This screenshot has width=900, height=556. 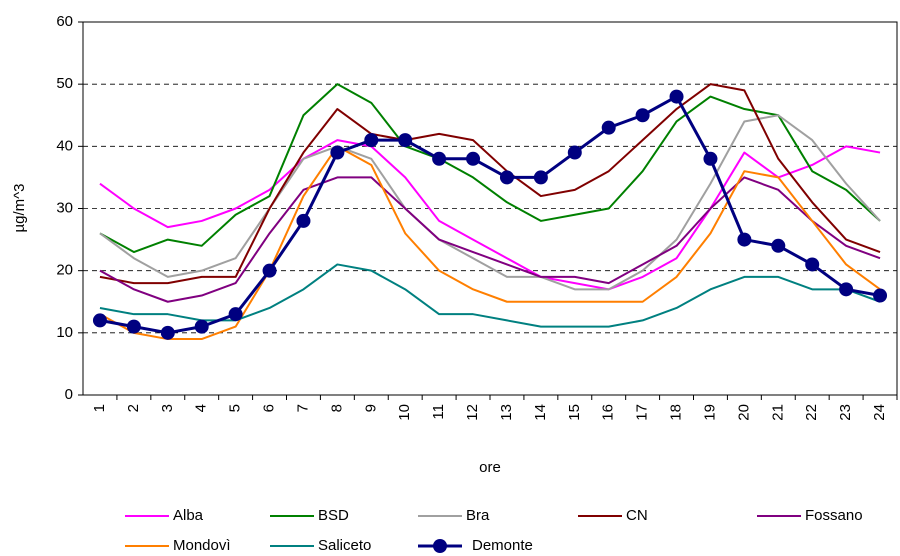 What do you see at coordinates (834, 515) in the screenshot?
I see `legend-label: Fossano` at bounding box center [834, 515].